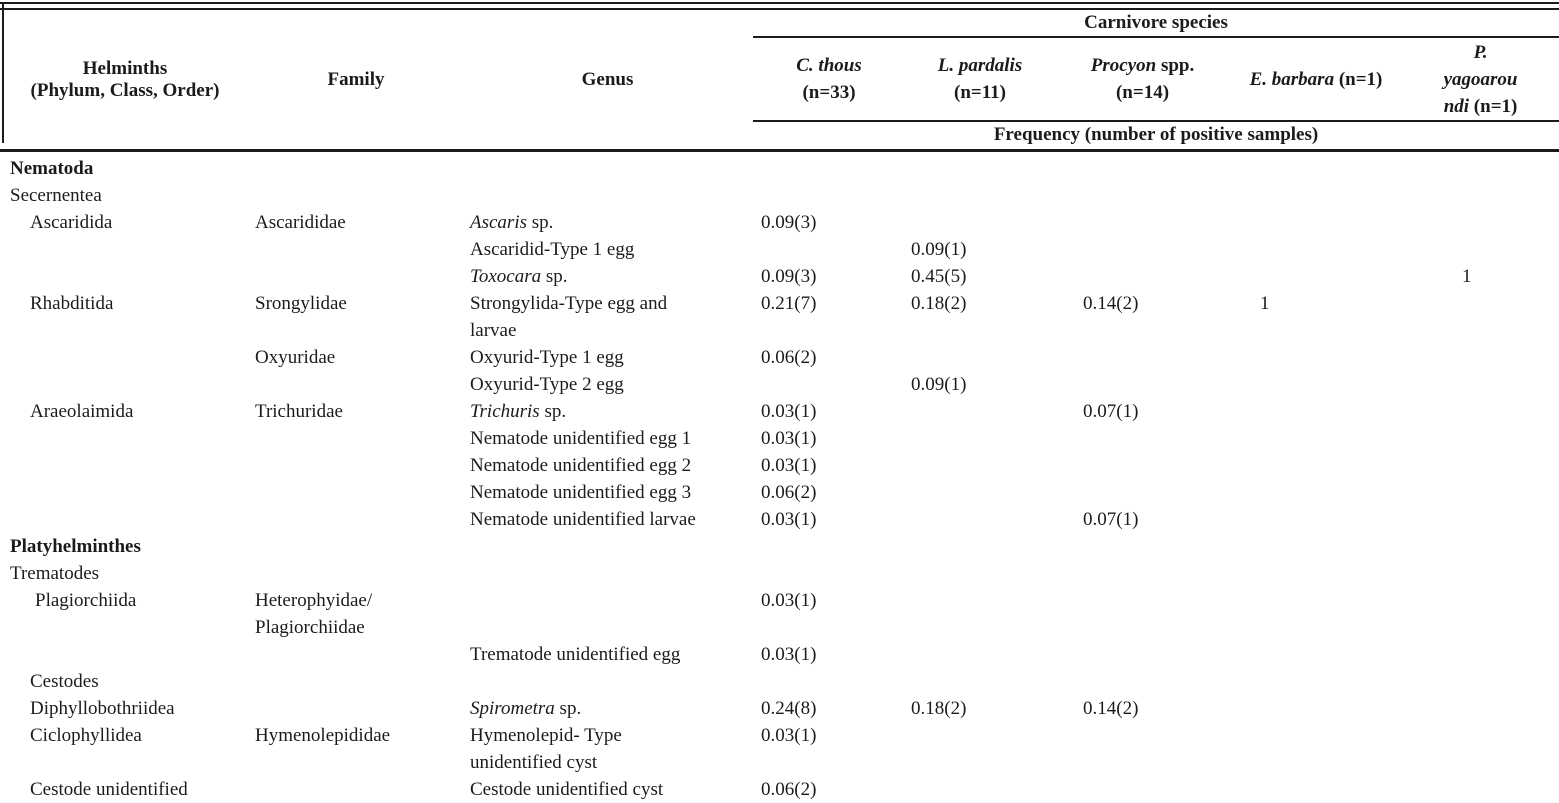 The height and width of the screenshot is (803, 1559). Describe the element at coordinates (493, 330) in the screenshot. I see `text-segment: larvae` at that location.